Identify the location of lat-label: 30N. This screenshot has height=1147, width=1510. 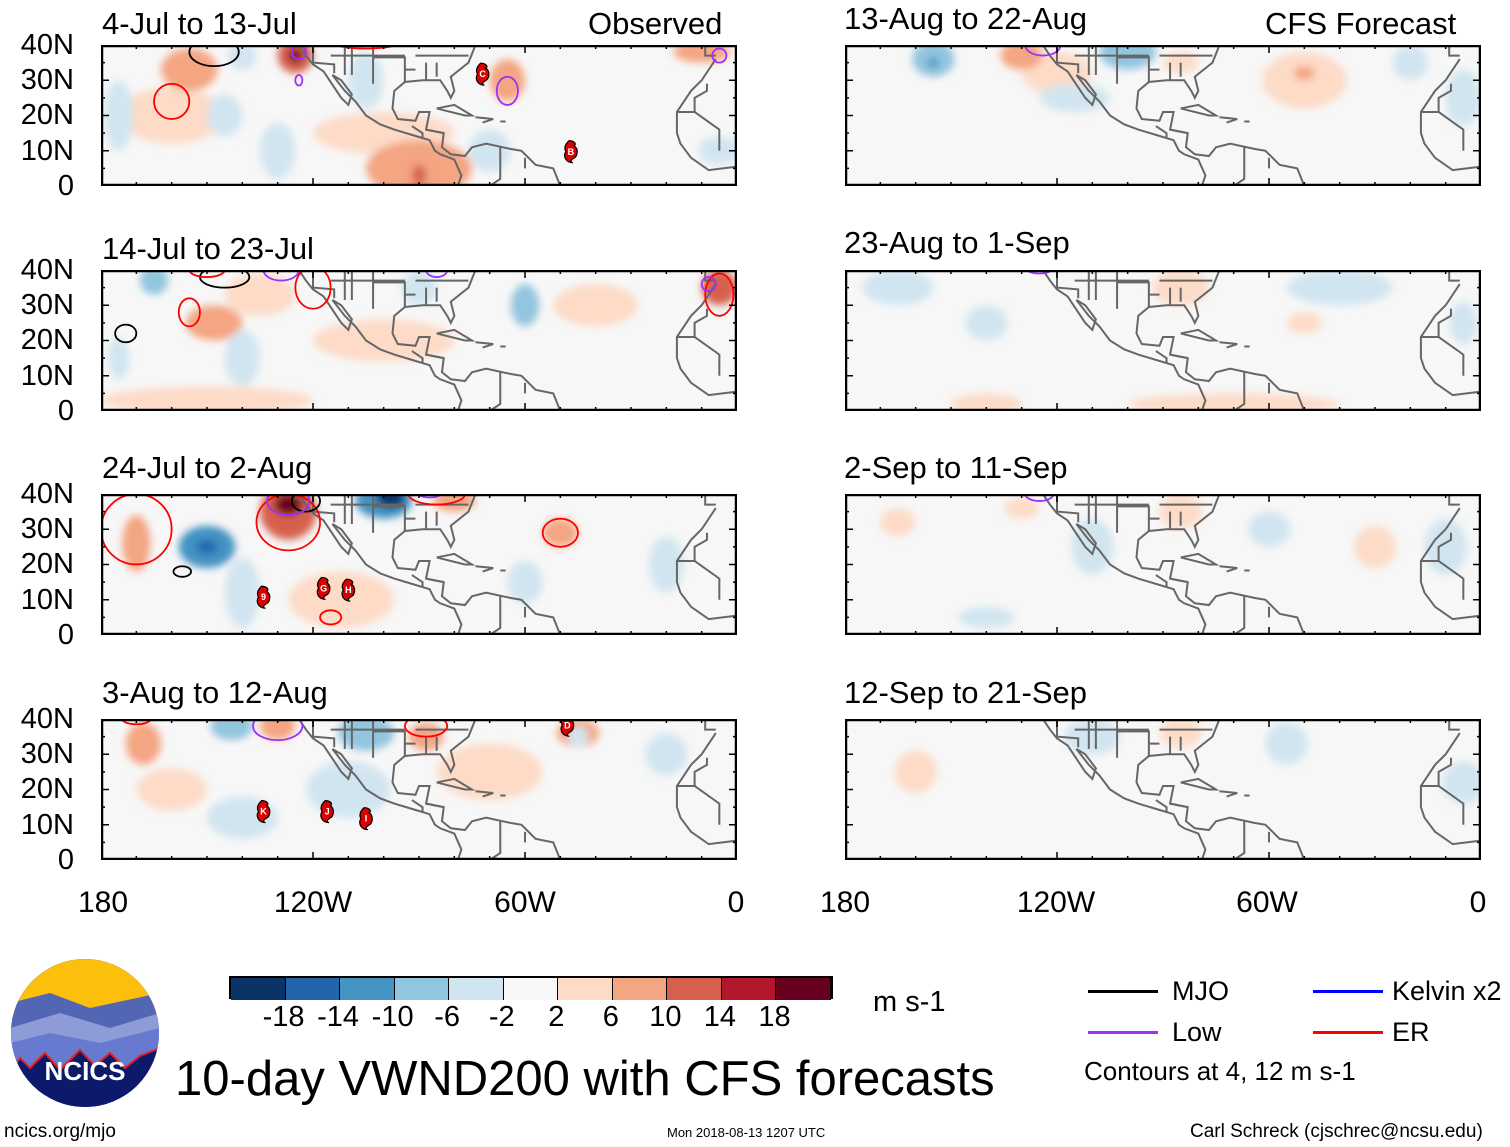
(47, 529).